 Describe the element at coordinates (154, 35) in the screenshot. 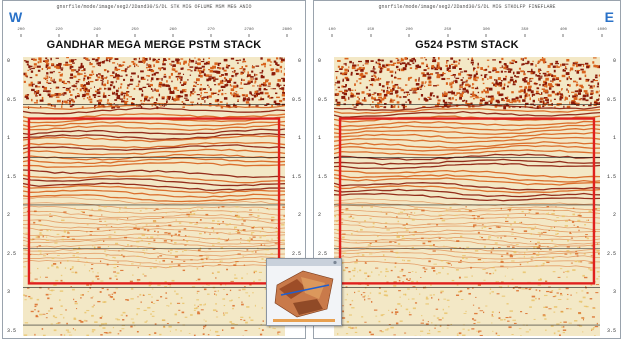

I see `trace-axis: 200 220 240 250 260 270 2780 2800` at that location.